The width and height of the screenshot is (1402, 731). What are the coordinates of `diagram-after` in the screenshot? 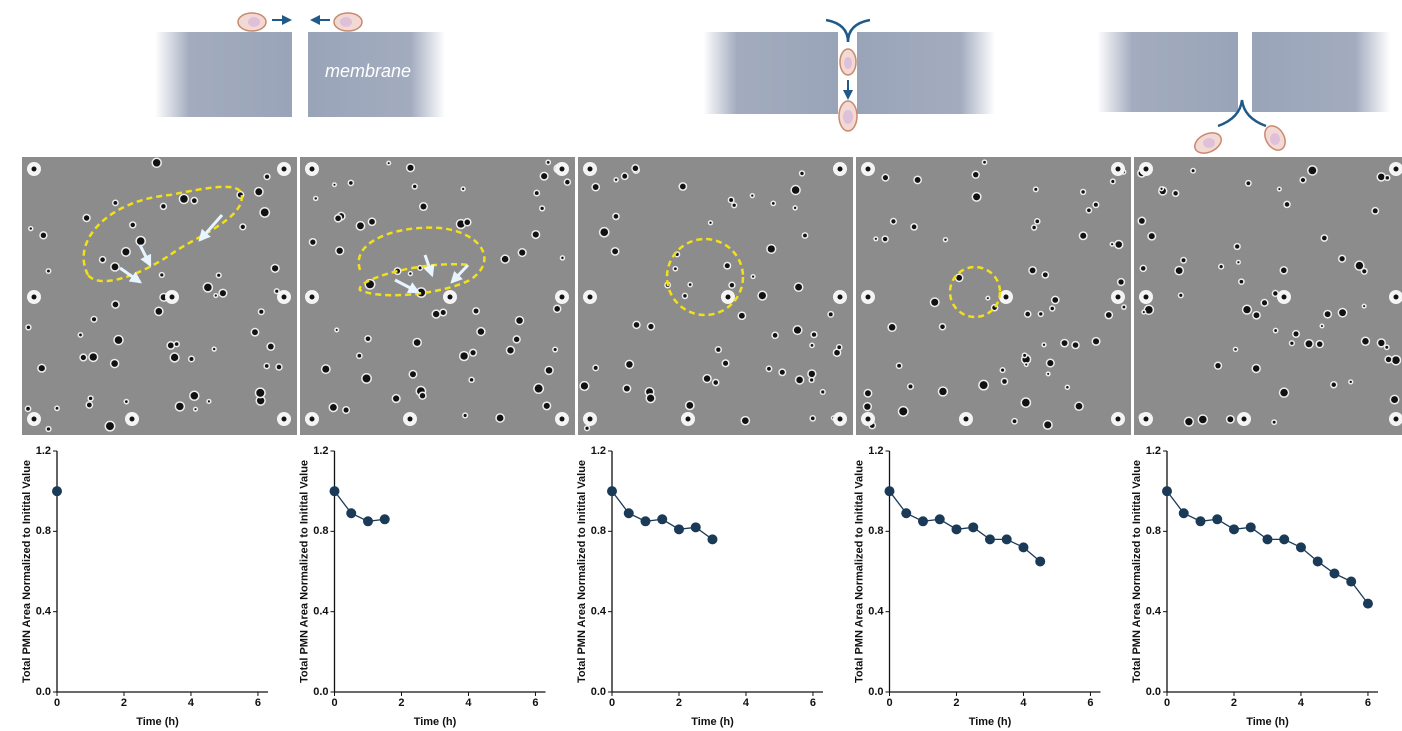 It's located at (1243, 93).